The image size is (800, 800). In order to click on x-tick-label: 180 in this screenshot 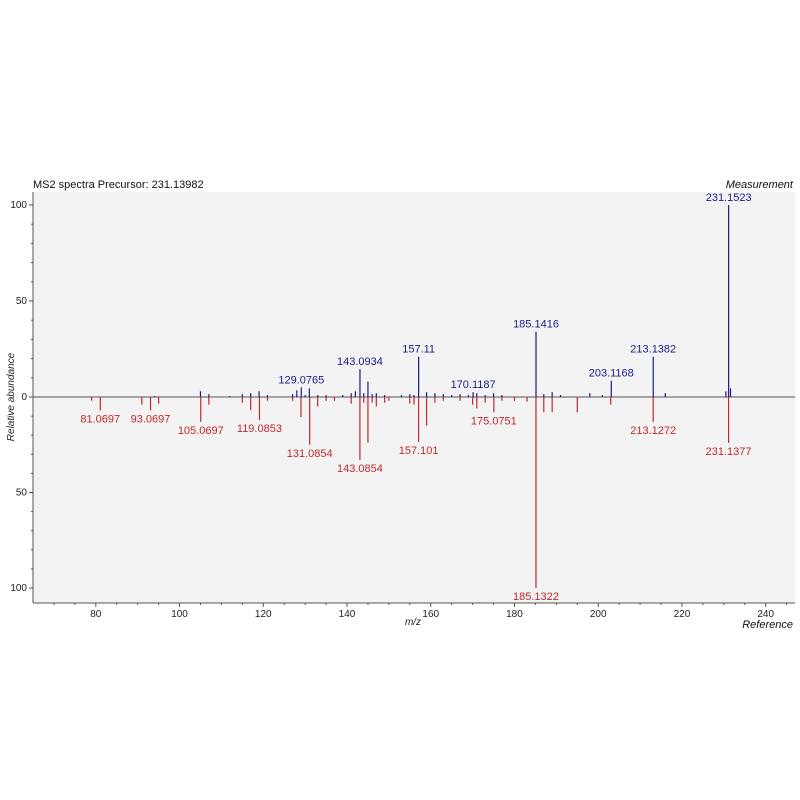, I will do `click(514, 614)`.